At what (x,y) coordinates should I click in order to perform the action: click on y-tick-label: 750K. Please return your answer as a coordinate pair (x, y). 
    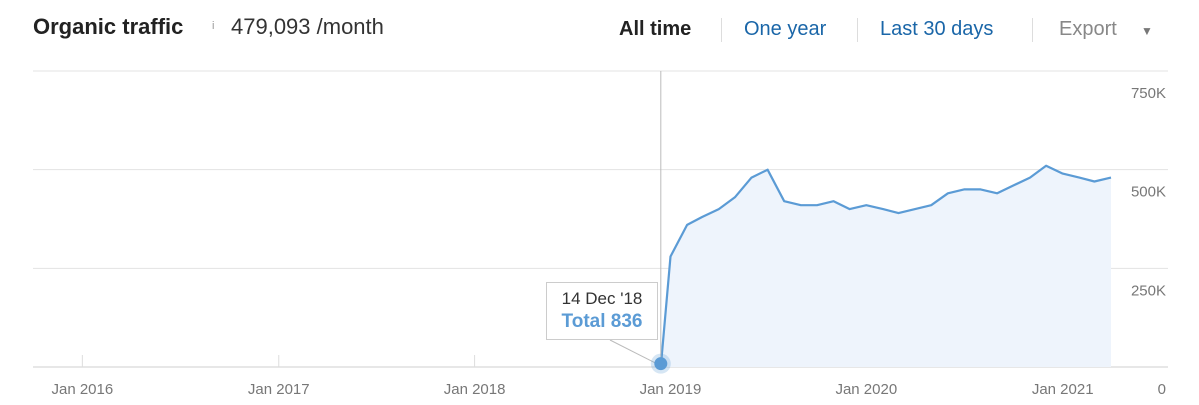
    Looking at the image, I should click on (1148, 93).